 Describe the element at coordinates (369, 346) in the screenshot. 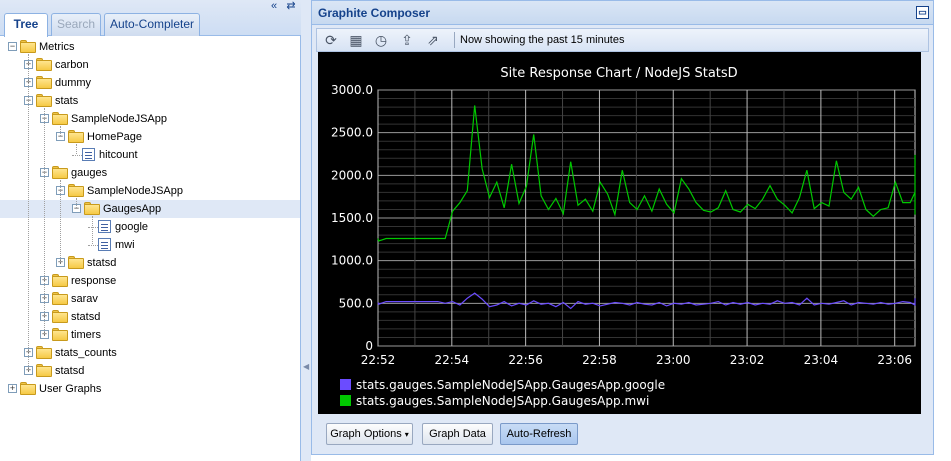

I see `y-tick-label: 0` at that location.